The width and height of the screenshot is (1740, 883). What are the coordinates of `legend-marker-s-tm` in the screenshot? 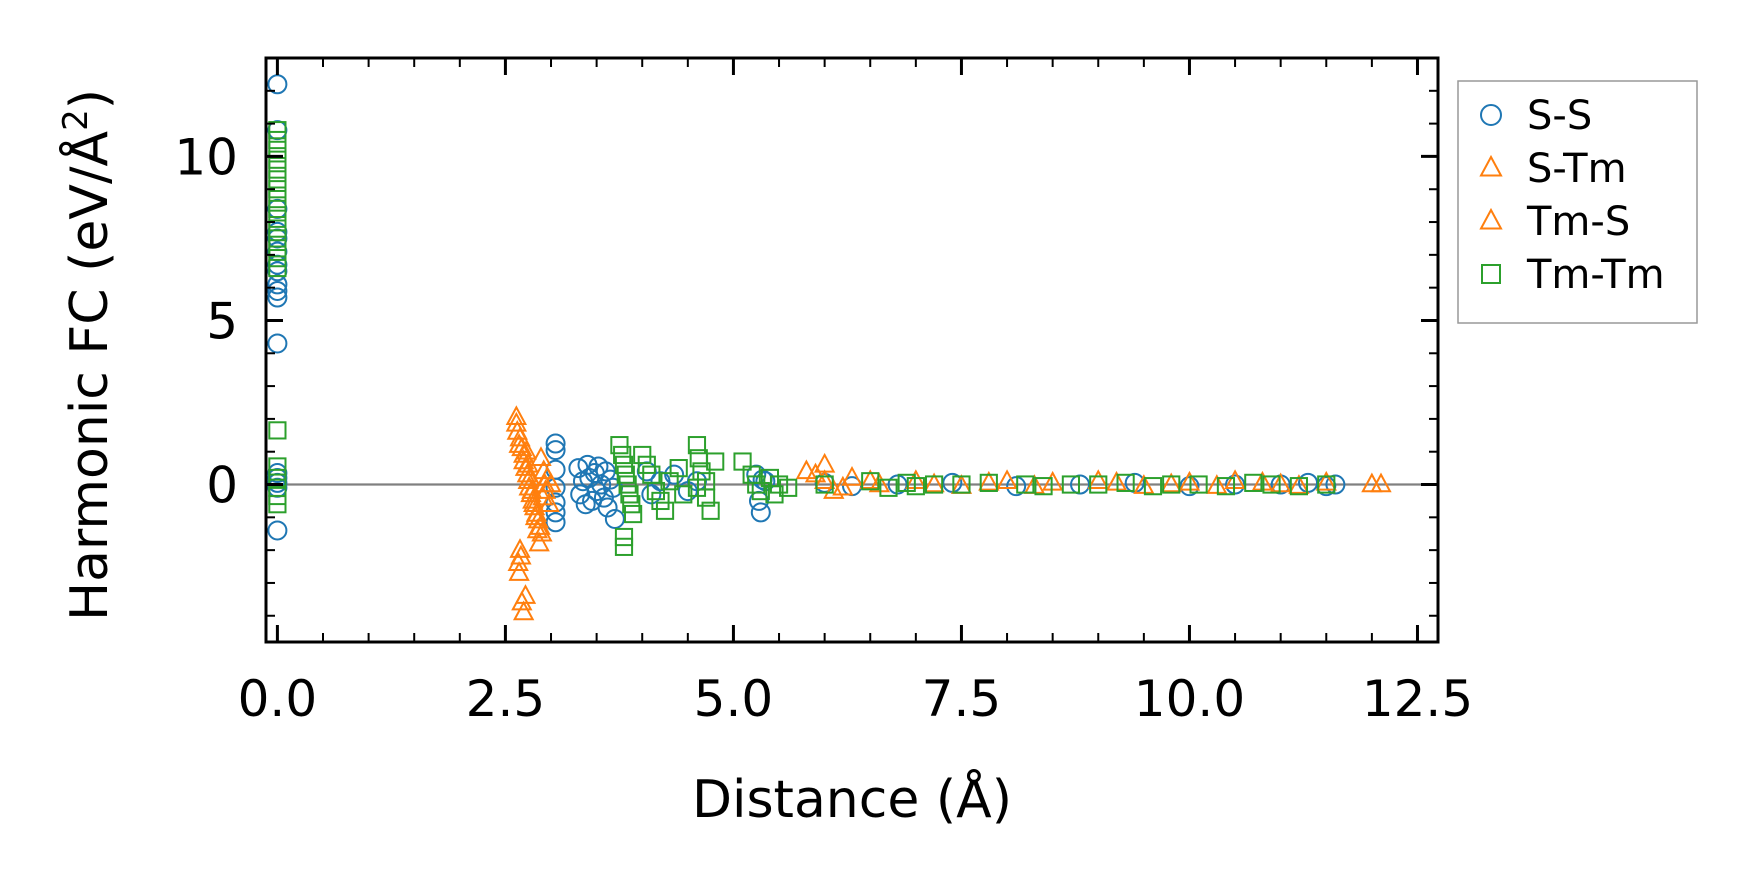 It's located at (1491, 165).